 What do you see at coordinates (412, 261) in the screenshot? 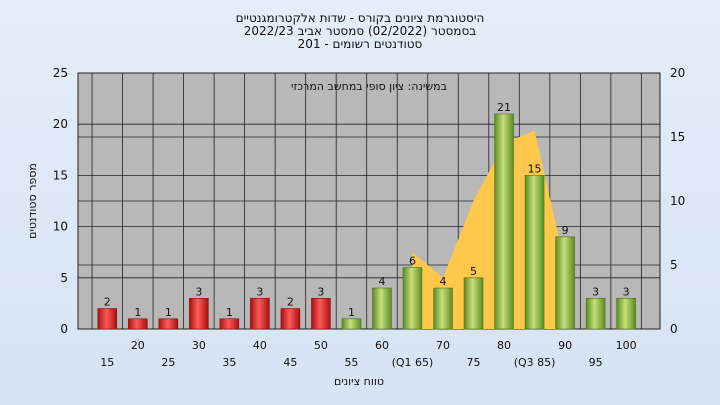
I see `bar-value-label: 6` at bounding box center [412, 261].